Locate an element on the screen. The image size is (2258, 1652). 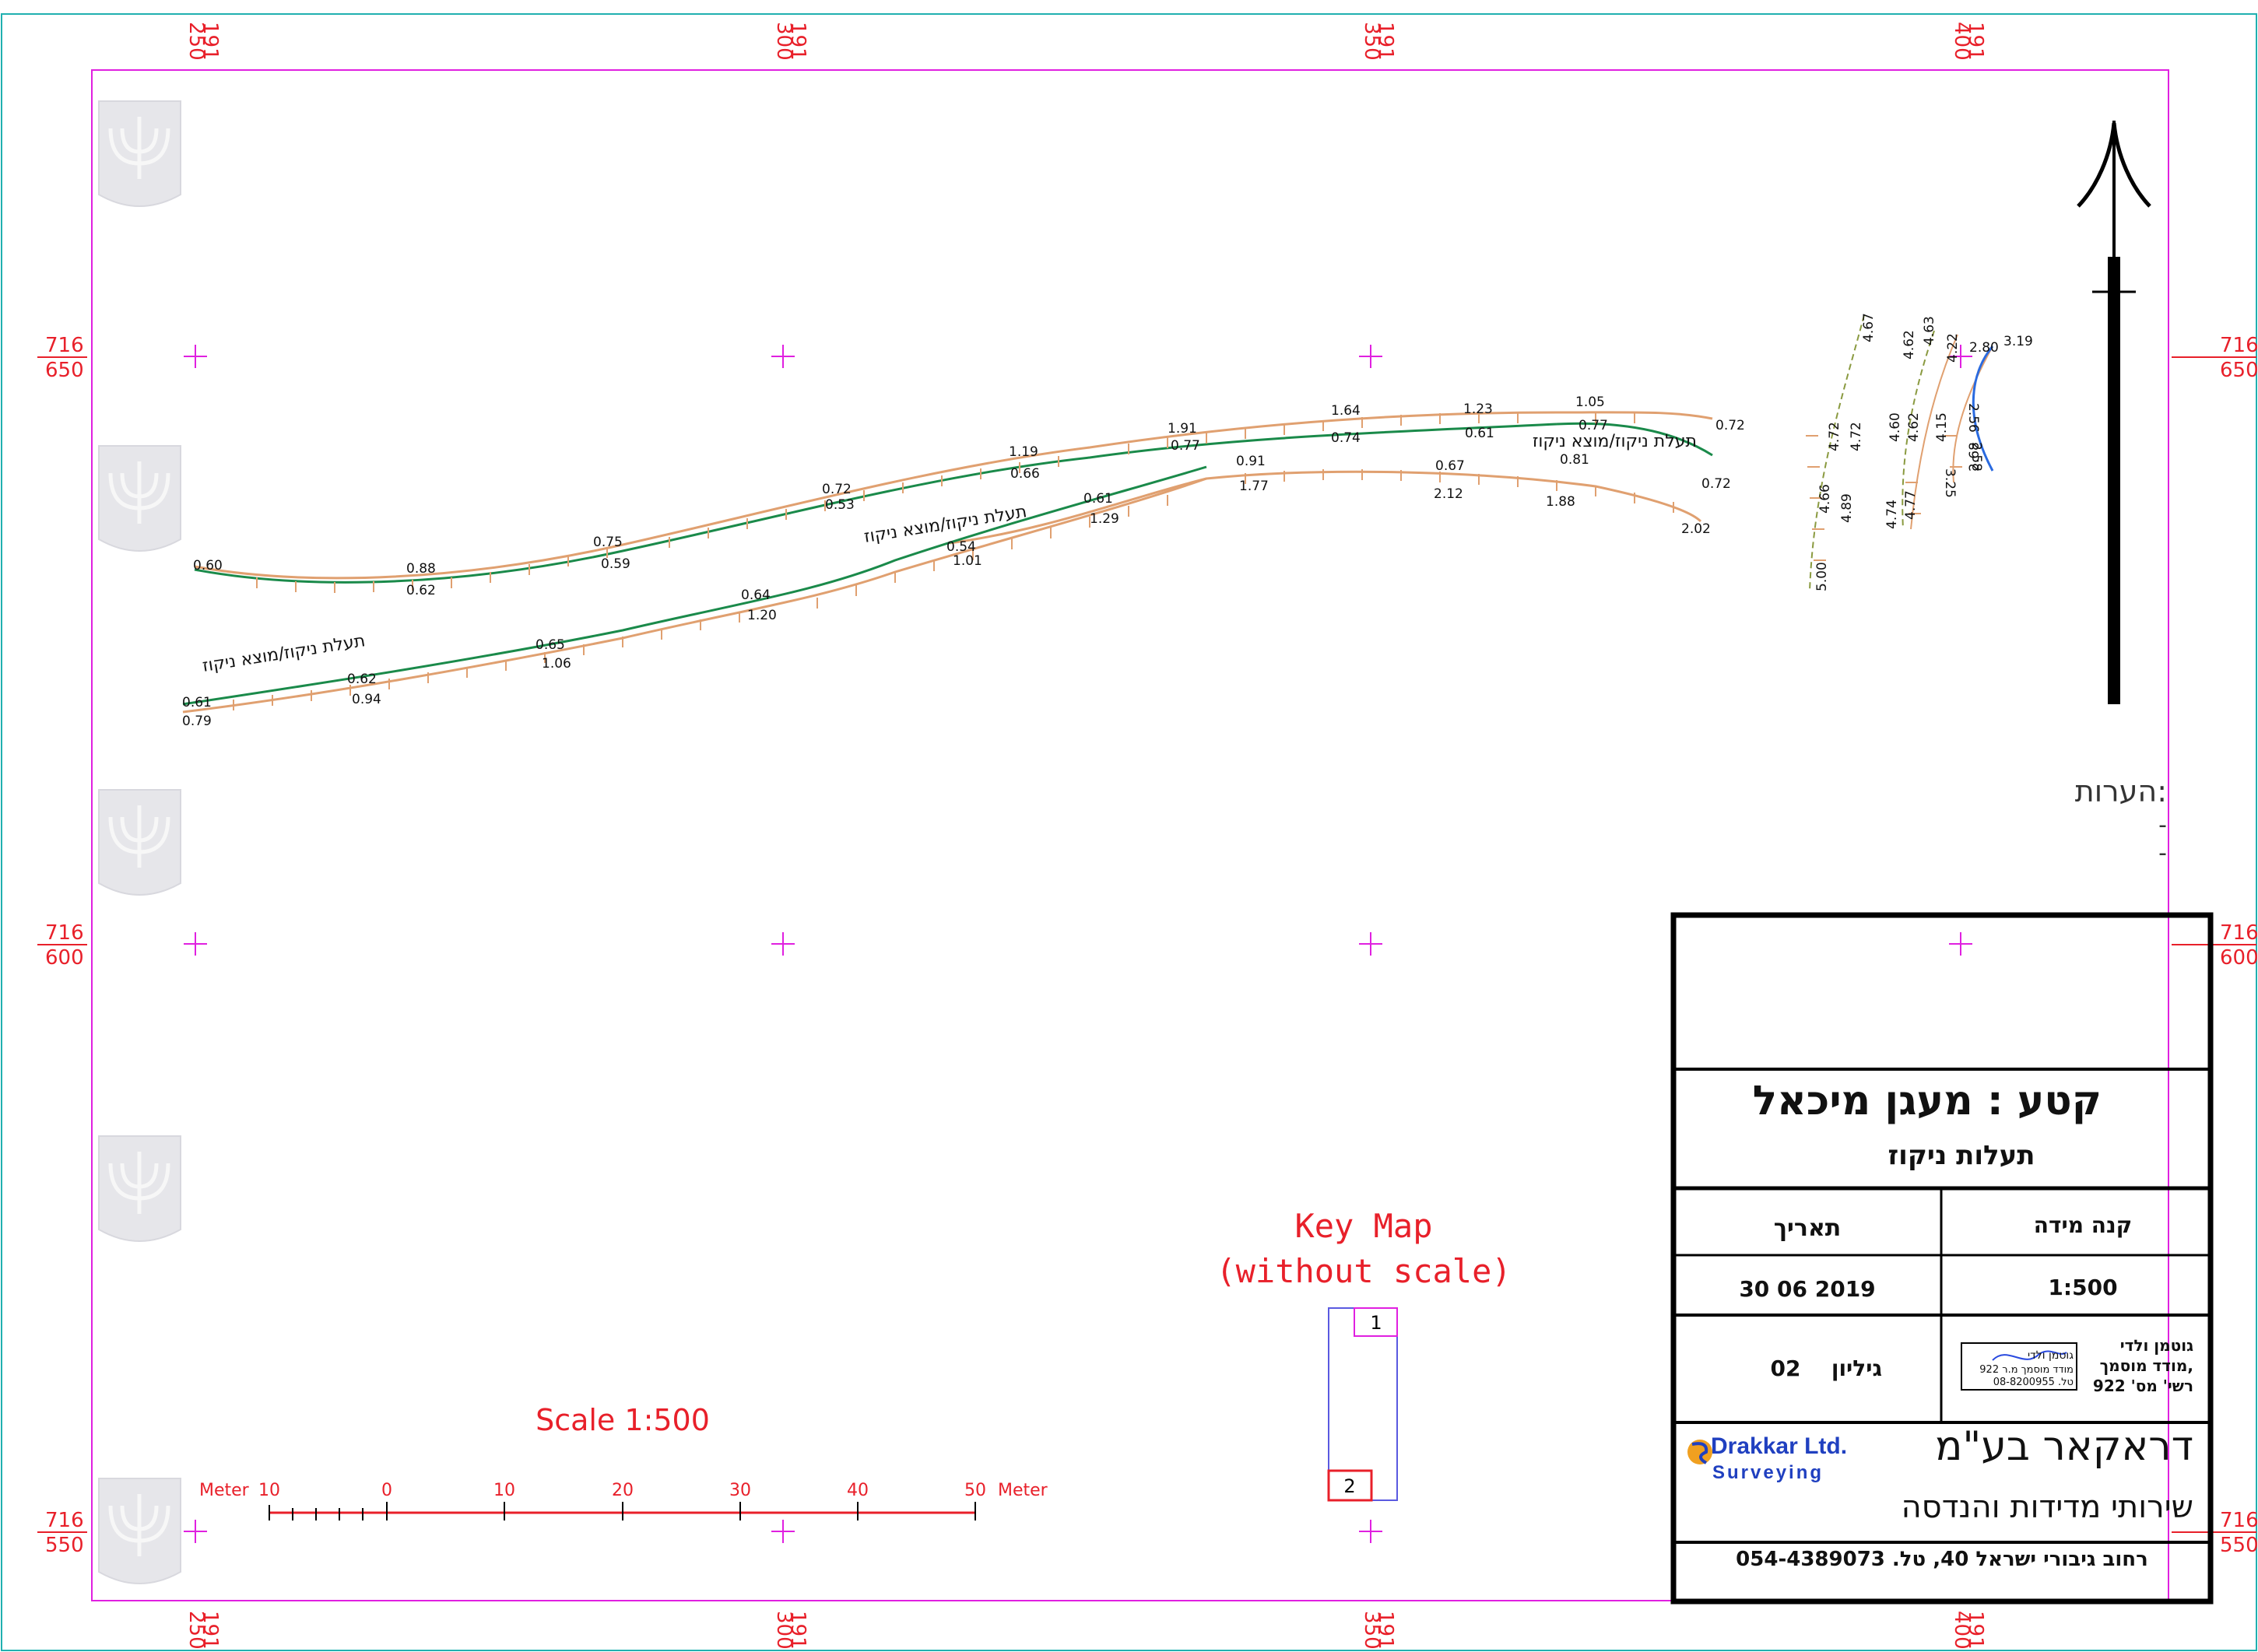
level-value: 1.88 is located at coordinates (1560, 502).